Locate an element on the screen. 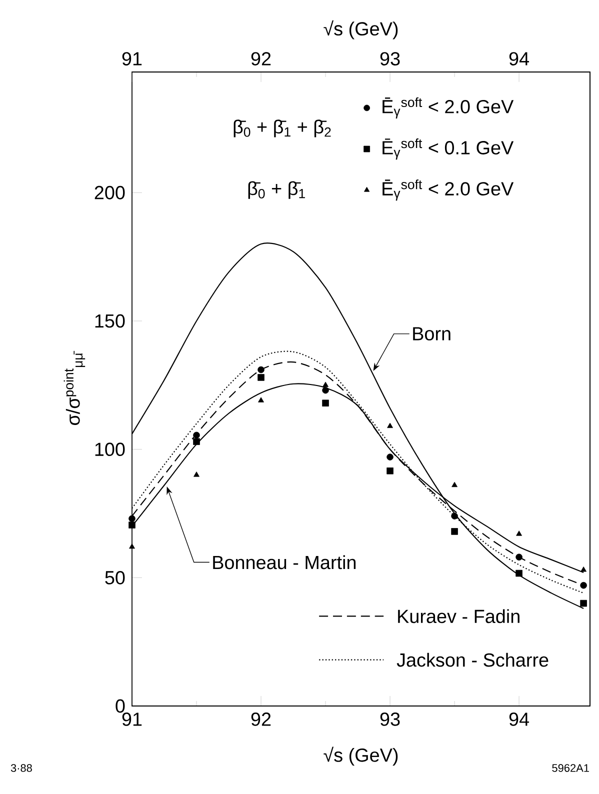  x2-axis-title: √s (GeV) is located at coordinates (361, 30).